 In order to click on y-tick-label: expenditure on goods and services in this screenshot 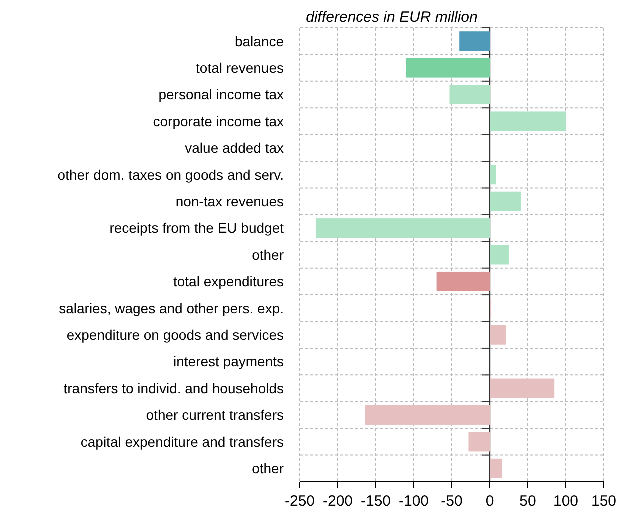, I will do `click(175, 335)`.